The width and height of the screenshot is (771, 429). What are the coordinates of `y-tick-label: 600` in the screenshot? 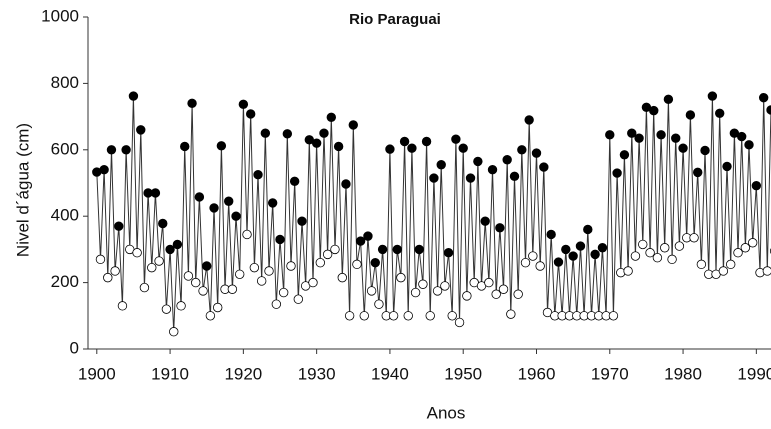 It's located at (65, 148).